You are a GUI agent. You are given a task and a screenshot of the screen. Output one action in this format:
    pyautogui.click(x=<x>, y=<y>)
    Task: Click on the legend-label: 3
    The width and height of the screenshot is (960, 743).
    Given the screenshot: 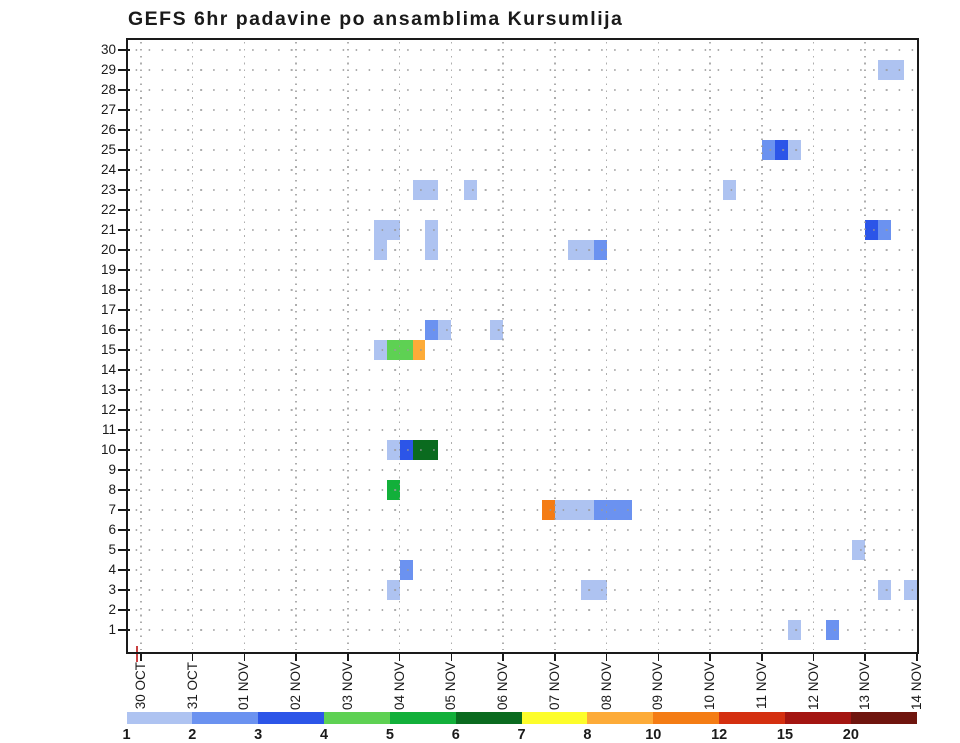 What is the action you would take?
    pyautogui.click(x=258, y=734)
    